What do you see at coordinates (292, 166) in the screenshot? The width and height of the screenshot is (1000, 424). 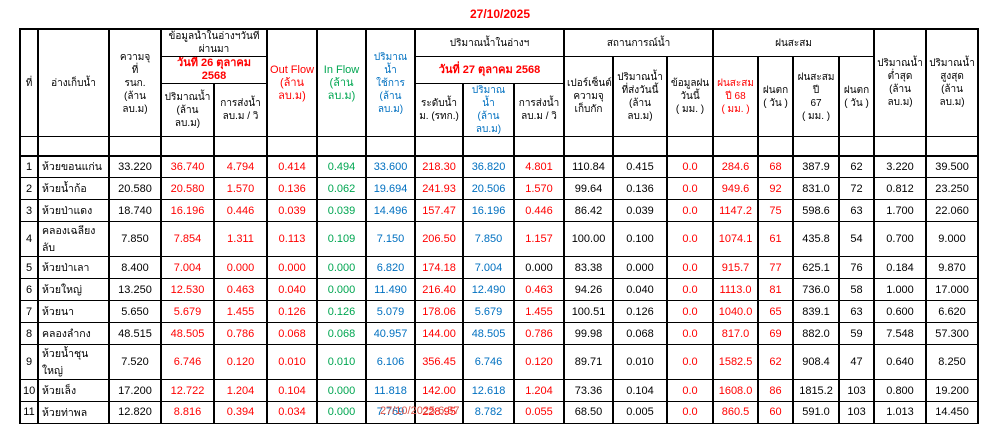 I see `cell-outflow: 0.414` at bounding box center [292, 166].